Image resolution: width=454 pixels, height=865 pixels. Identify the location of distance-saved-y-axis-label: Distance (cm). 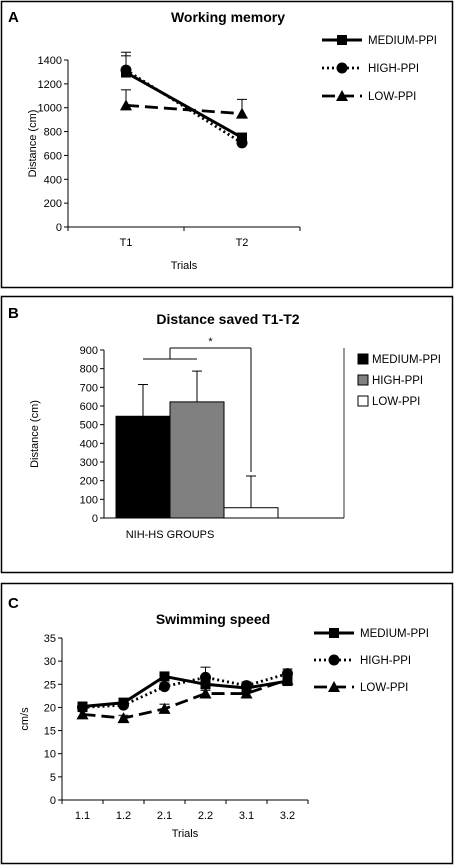
(35, 434).